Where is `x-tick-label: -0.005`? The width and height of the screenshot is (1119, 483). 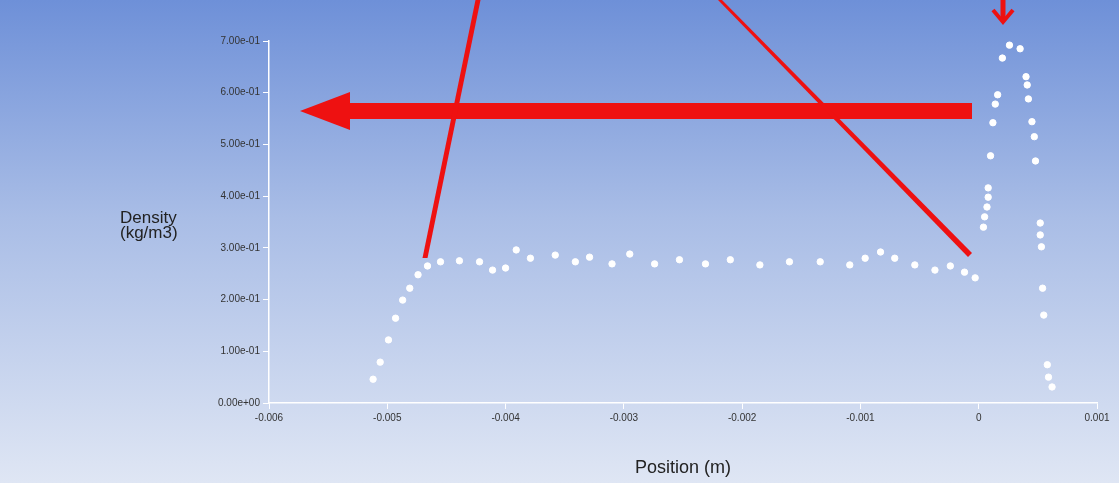
x-tick-label: -0.005 is located at coordinates (387, 417).